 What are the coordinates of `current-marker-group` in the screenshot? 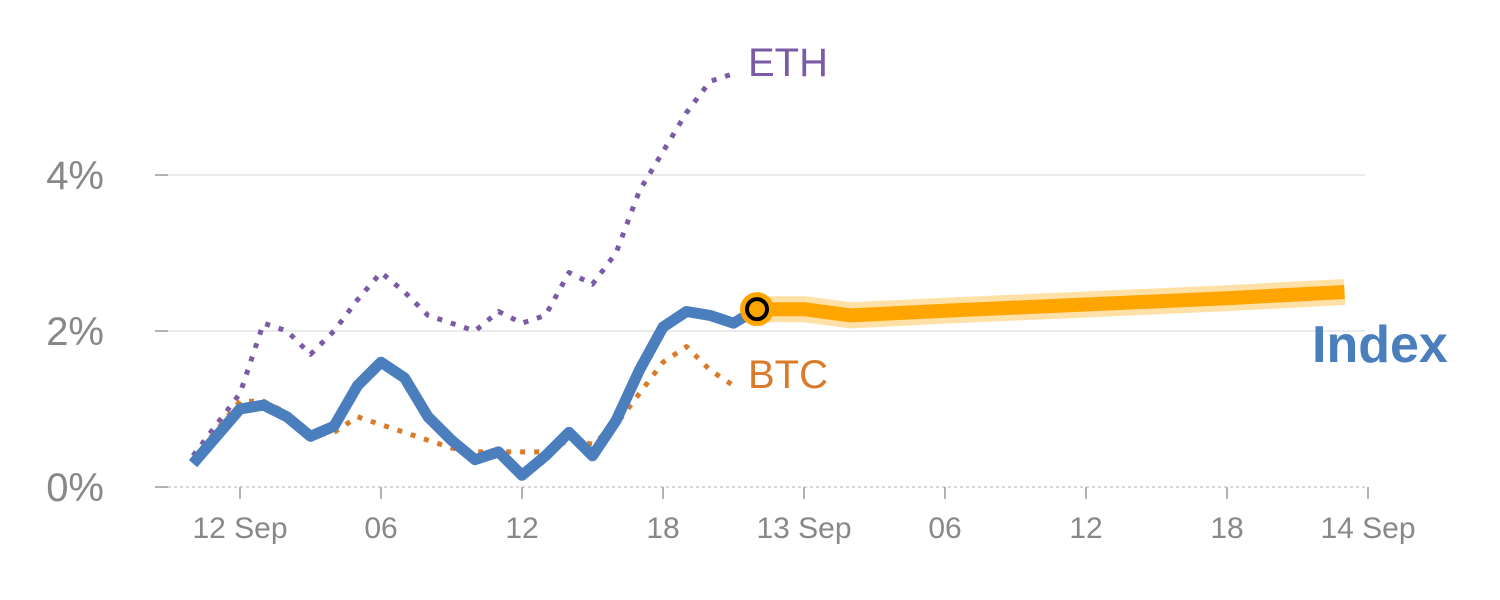 It's located at (757, 309).